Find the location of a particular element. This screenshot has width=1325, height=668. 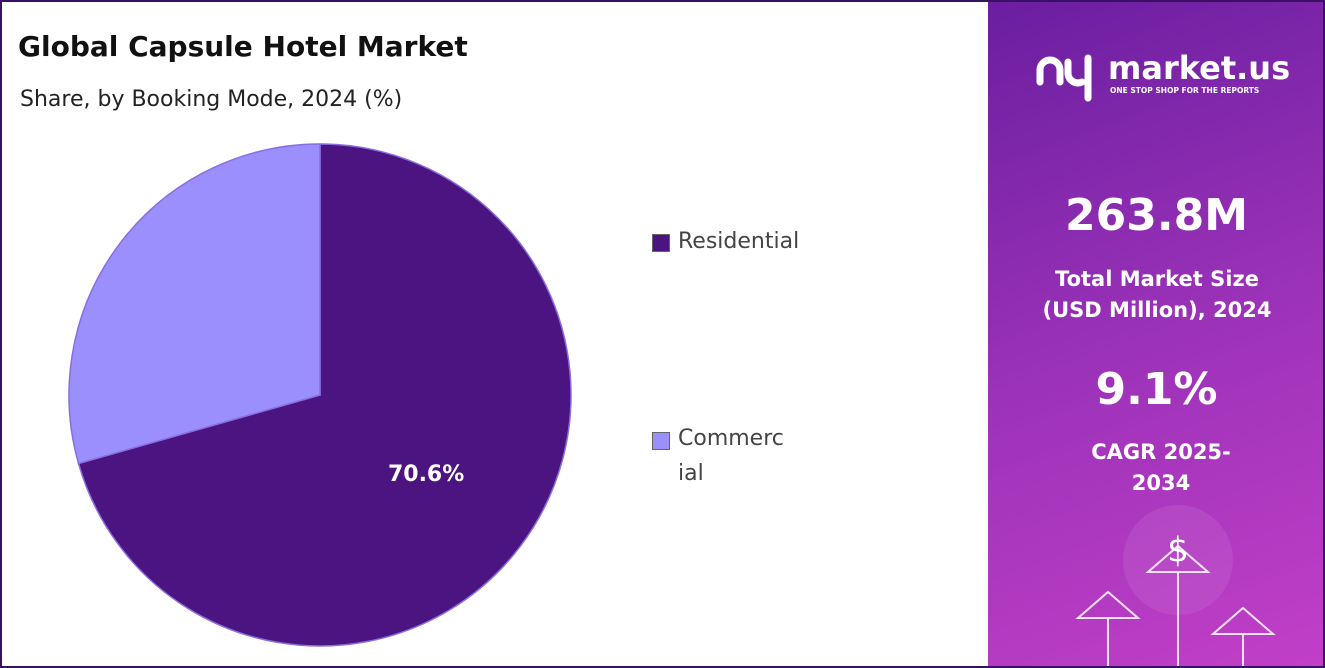

decor is located at coordinates (1178, 560).